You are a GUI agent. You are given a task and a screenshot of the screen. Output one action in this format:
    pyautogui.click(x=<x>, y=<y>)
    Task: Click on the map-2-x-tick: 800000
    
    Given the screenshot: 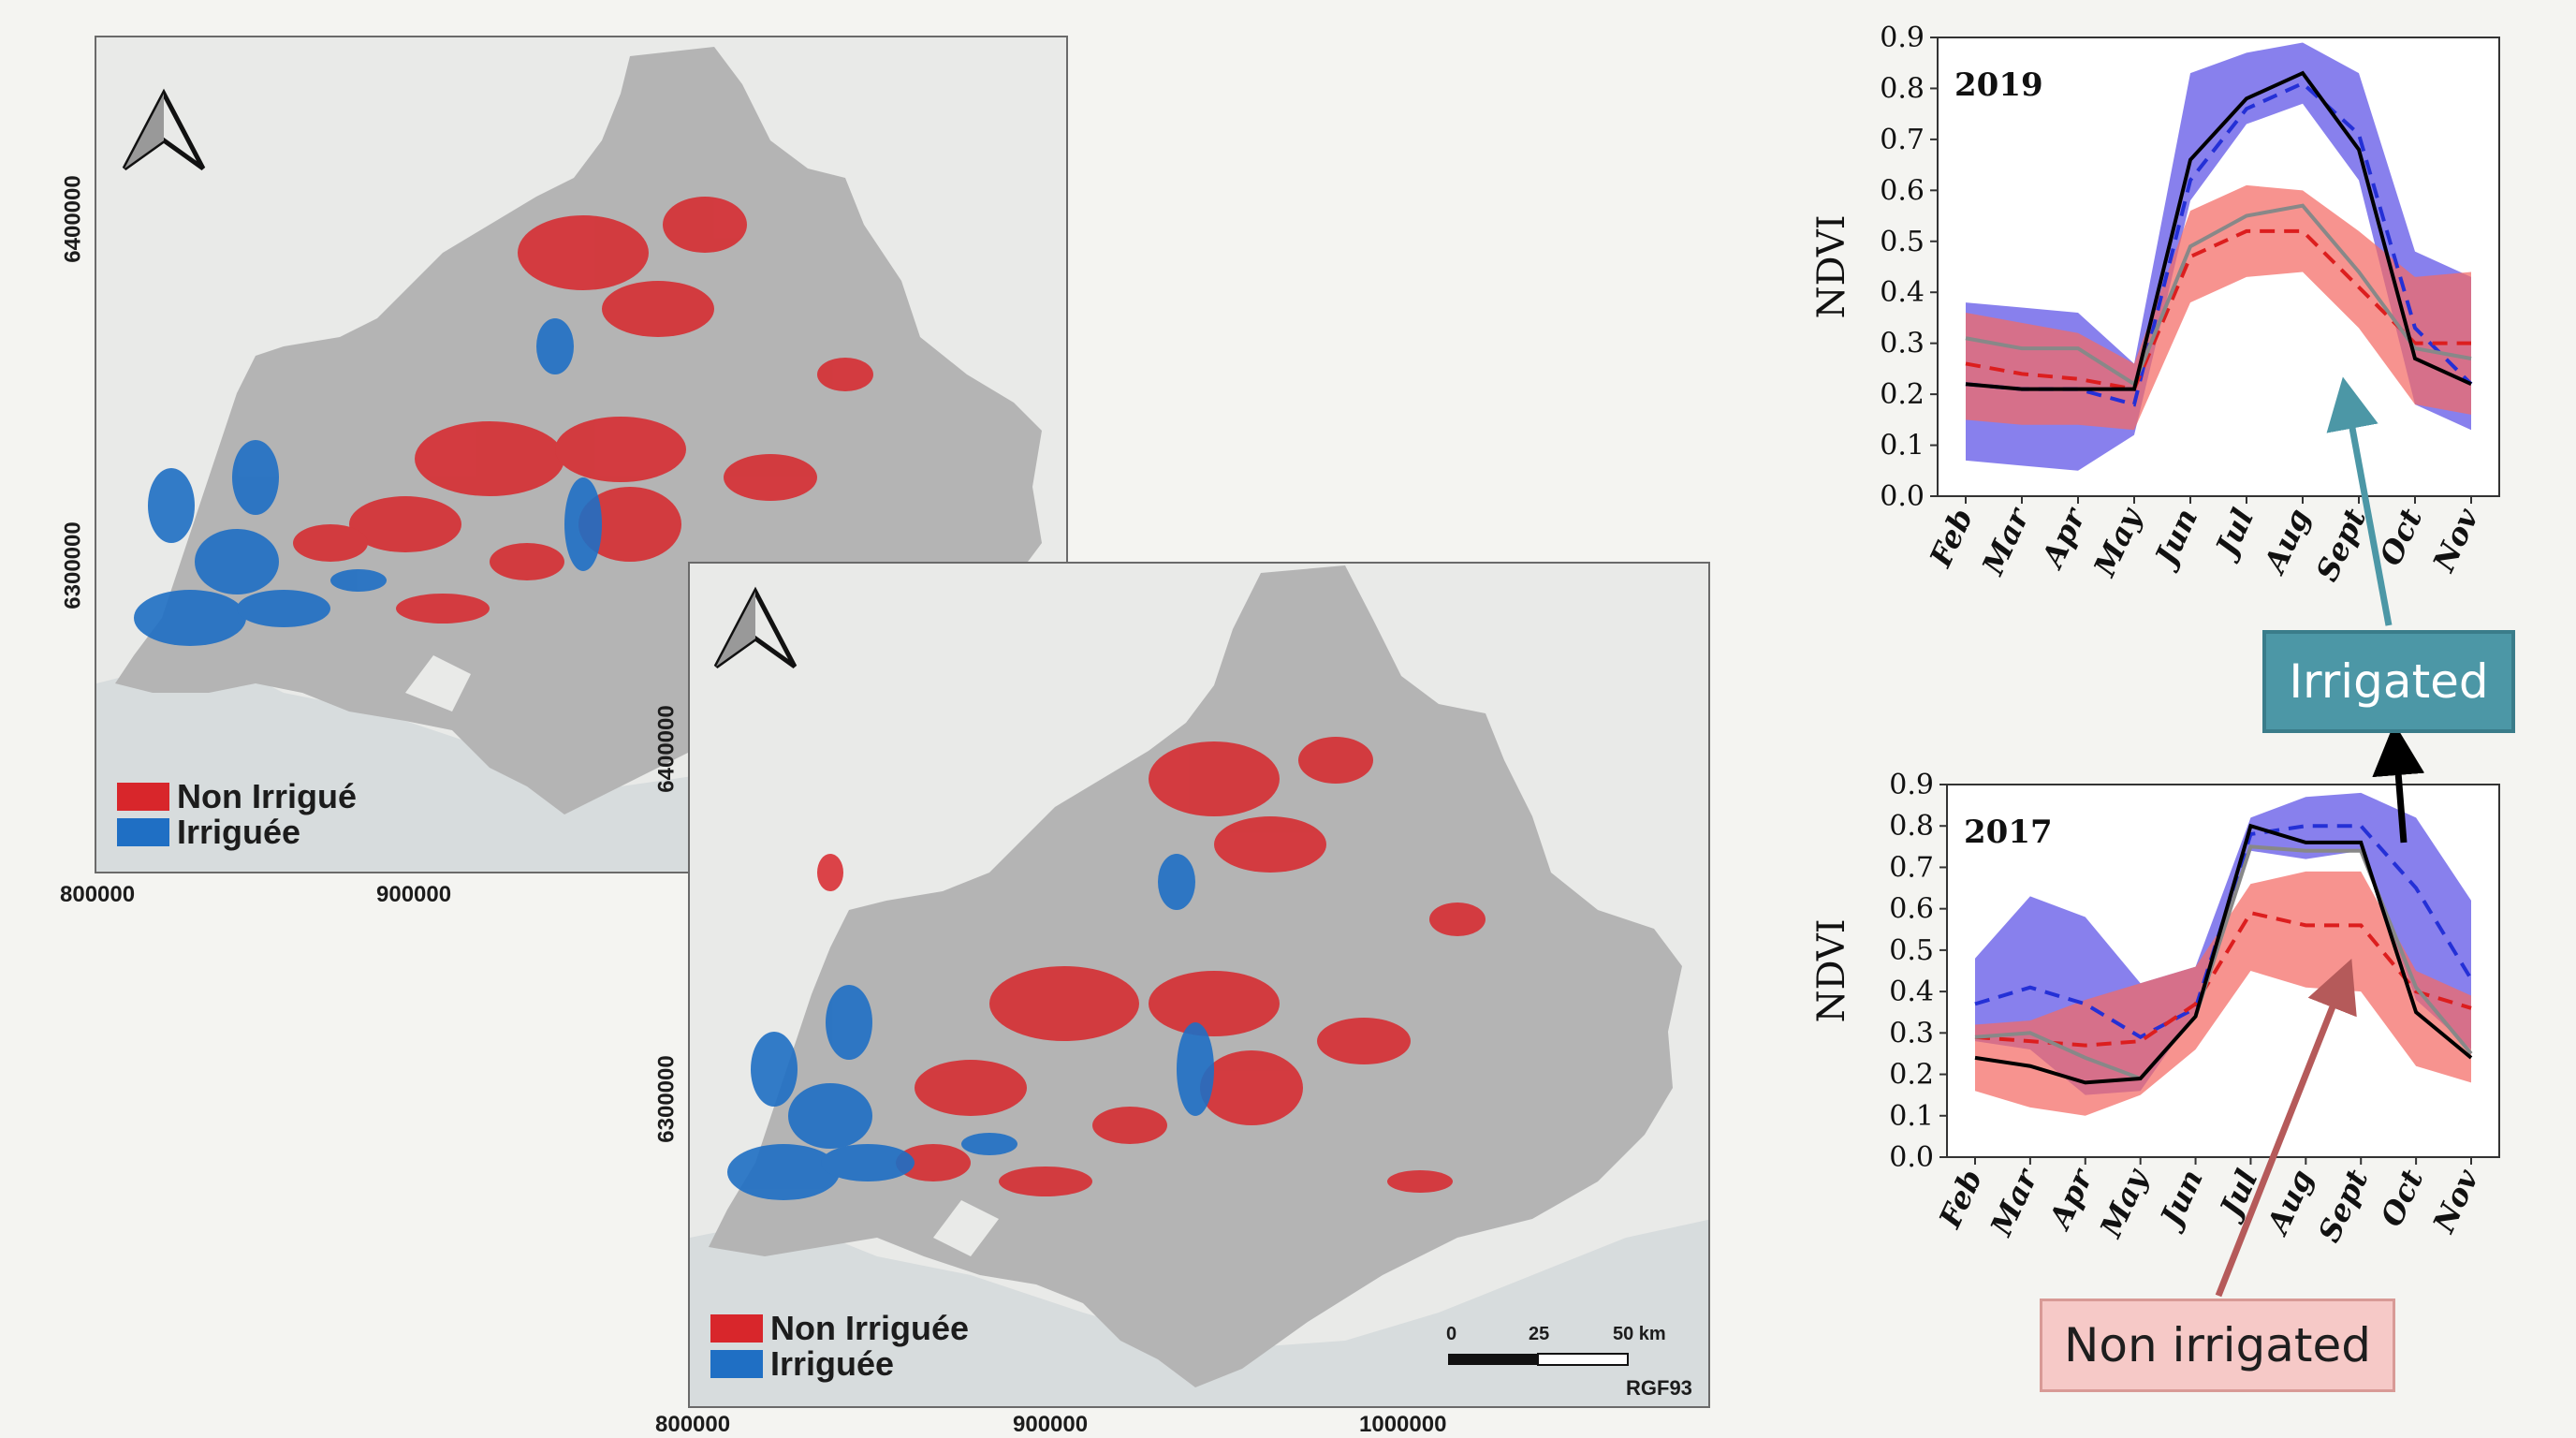 What is the action you would take?
    pyautogui.click(x=693, y=1424)
    